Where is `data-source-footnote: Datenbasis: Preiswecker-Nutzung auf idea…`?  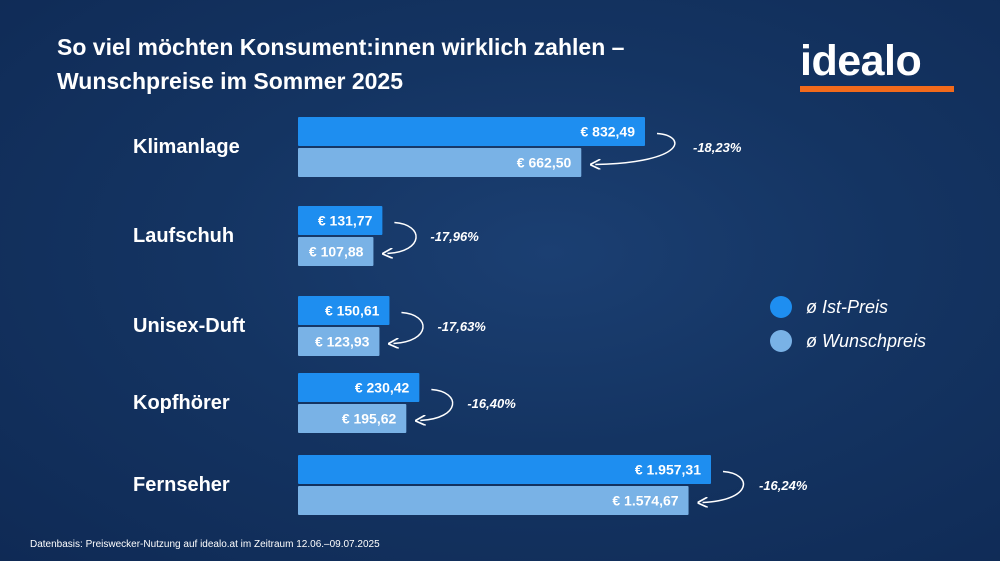
data-source-footnote: Datenbasis: Preiswecker-Nutzung auf idea… is located at coordinates (205, 544).